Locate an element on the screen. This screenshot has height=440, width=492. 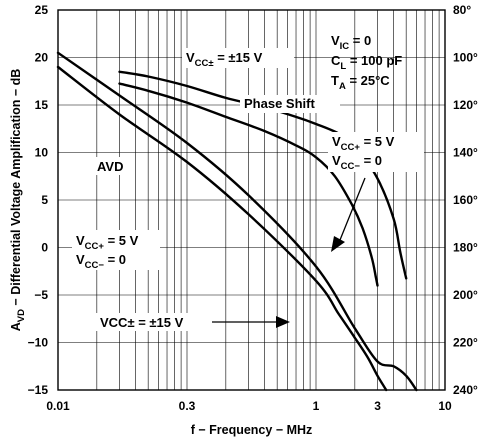
label-bg-vcc15-top is located at coordinates (238, 58).